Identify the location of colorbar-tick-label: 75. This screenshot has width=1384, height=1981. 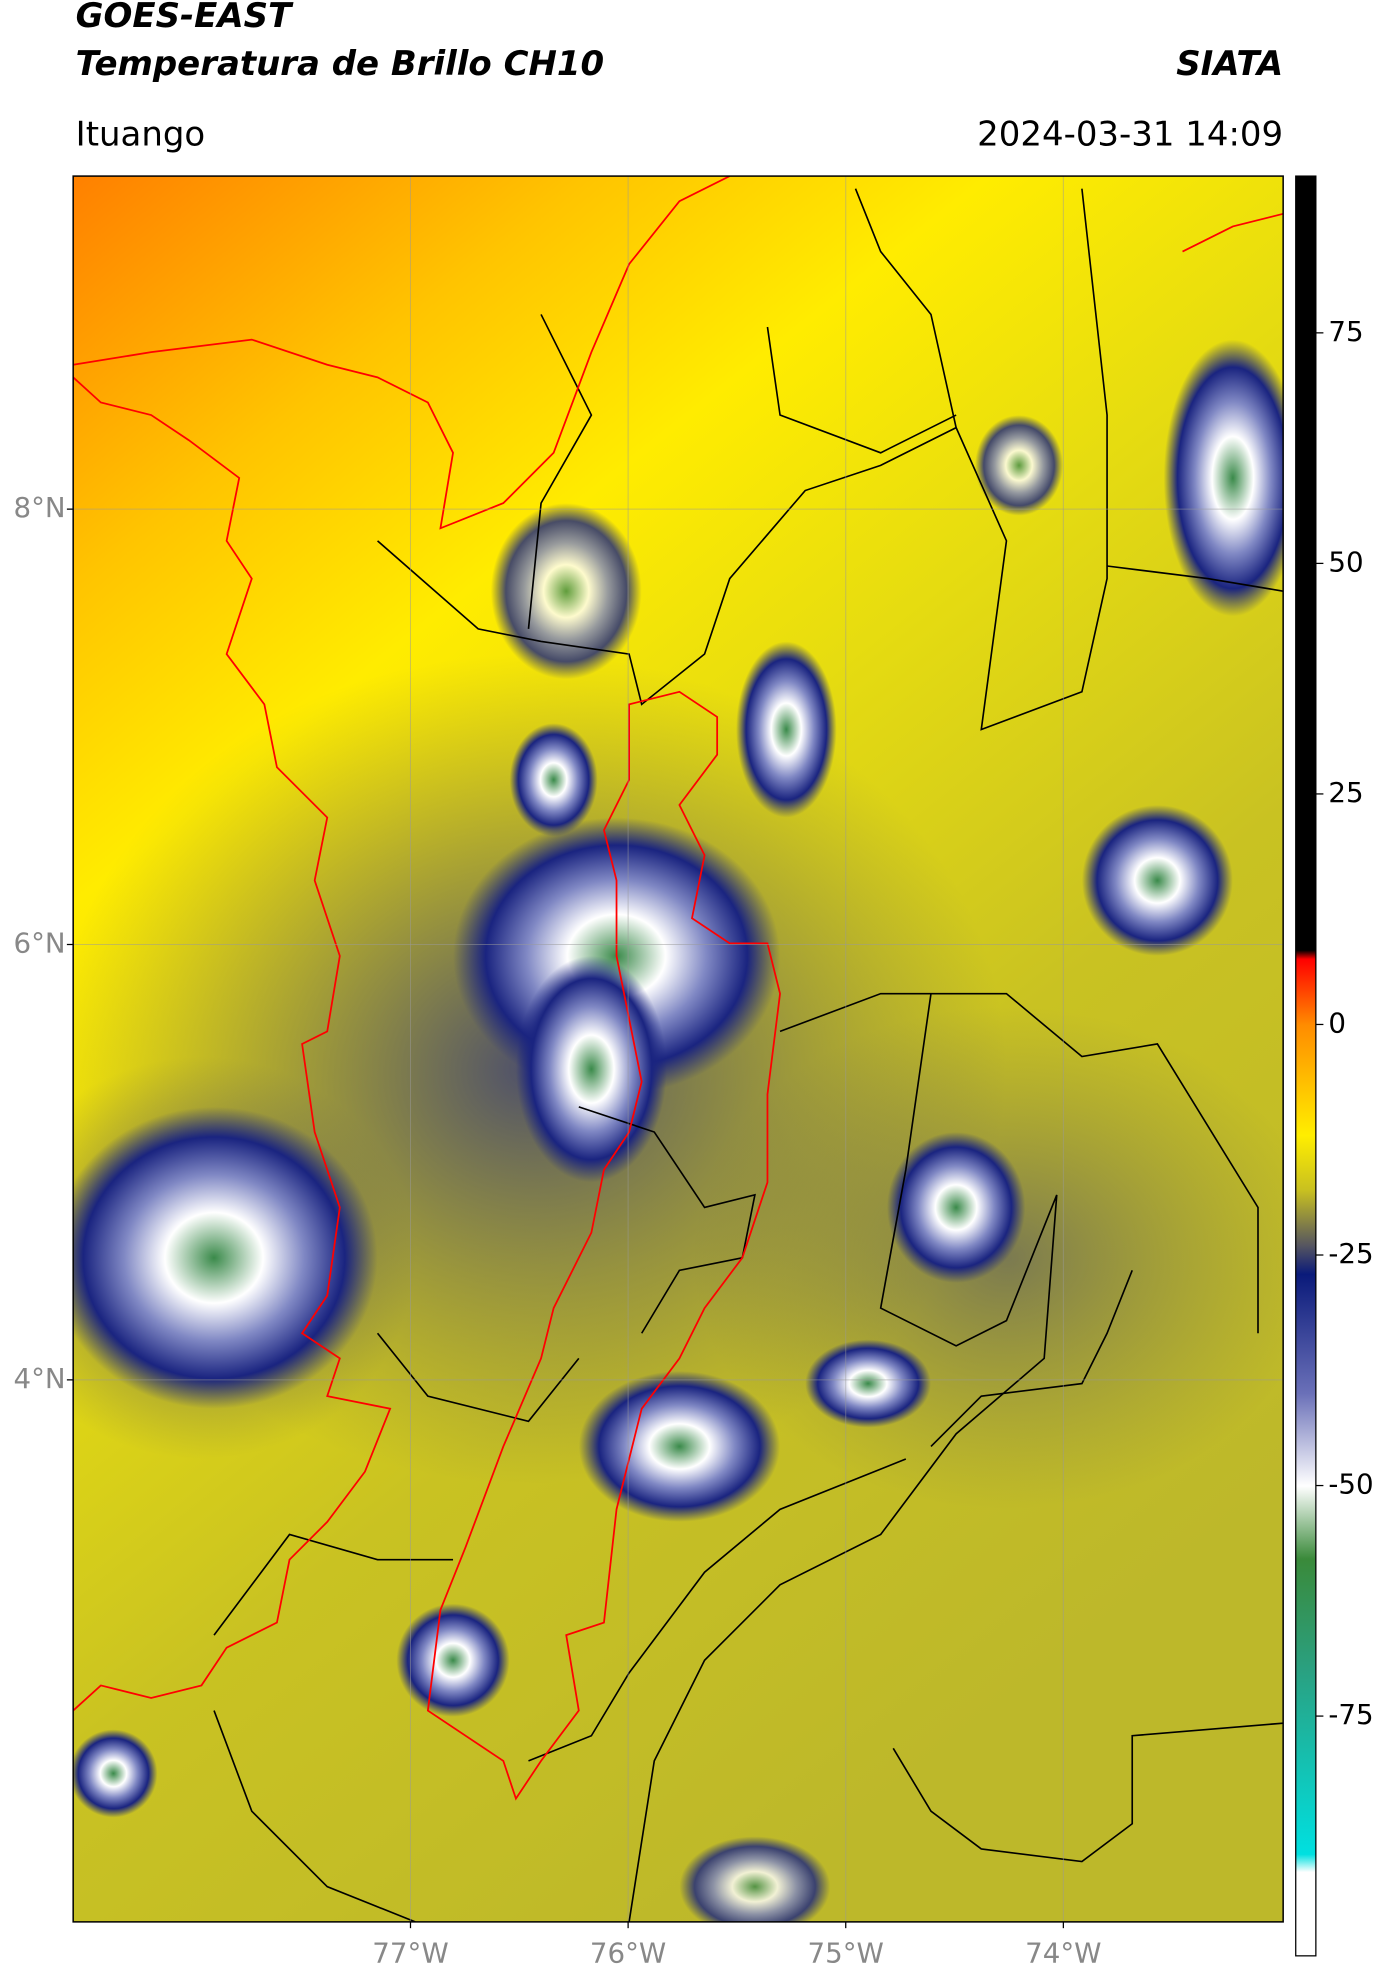
(1345, 331).